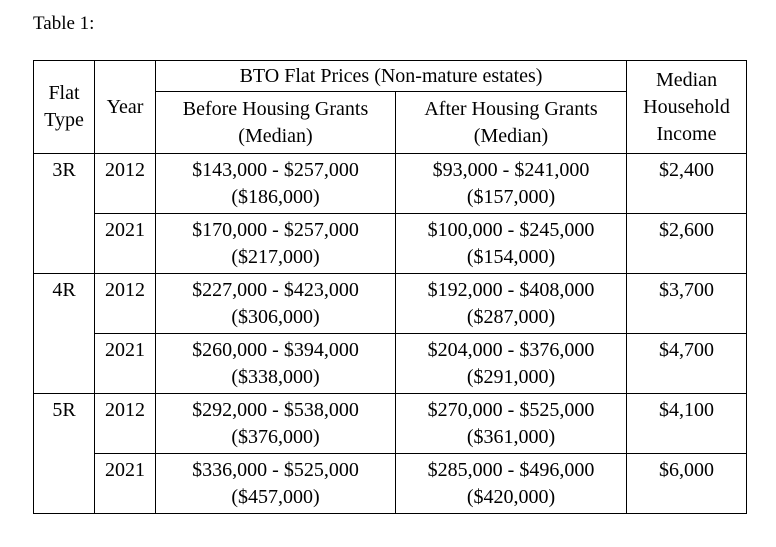 Image resolution: width=776 pixels, height=547 pixels. I want to click on header-bto-group: BTO Flat Prices (Non-mature estates), so click(391, 76).